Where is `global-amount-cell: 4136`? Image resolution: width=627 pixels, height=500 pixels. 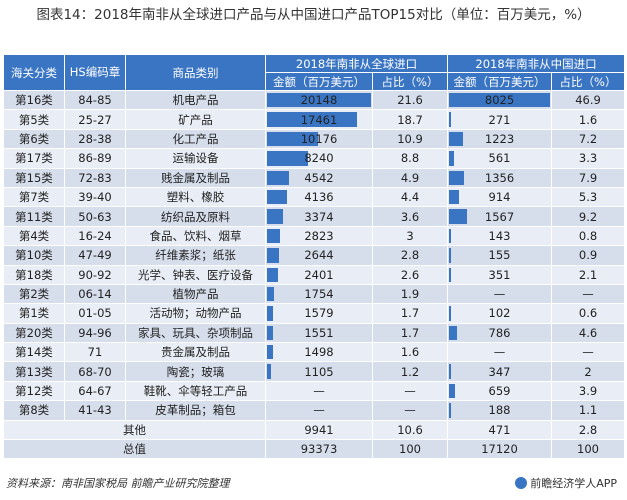 global-amount-cell: 4136 is located at coordinates (319, 197).